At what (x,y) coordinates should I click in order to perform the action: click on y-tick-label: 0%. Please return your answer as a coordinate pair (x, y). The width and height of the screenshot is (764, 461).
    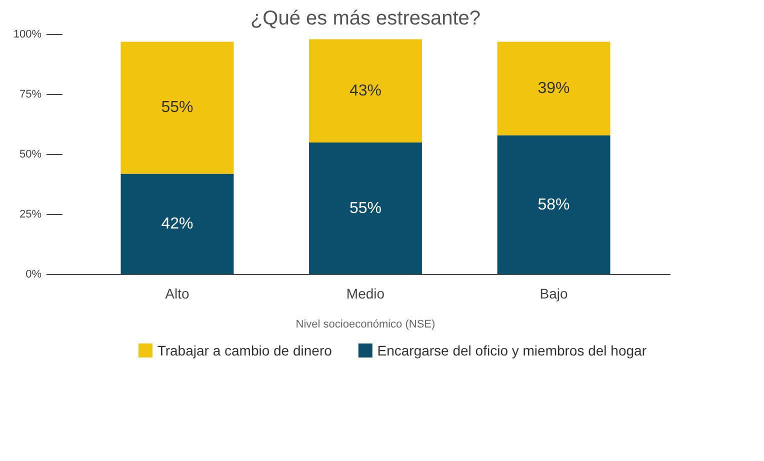
    Looking at the image, I should click on (34, 274).